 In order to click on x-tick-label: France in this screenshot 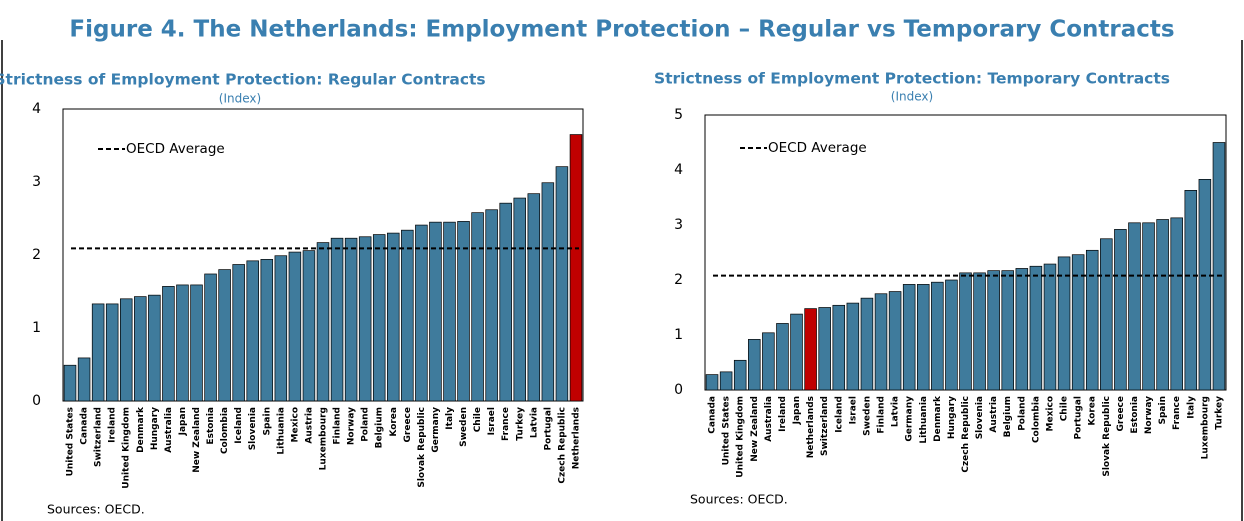, I will do `click(506, 424)`.